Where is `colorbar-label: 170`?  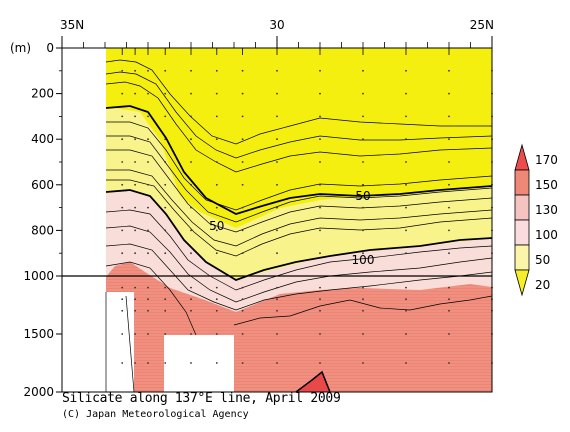
colorbar-label: 170 is located at coordinates (546, 160).